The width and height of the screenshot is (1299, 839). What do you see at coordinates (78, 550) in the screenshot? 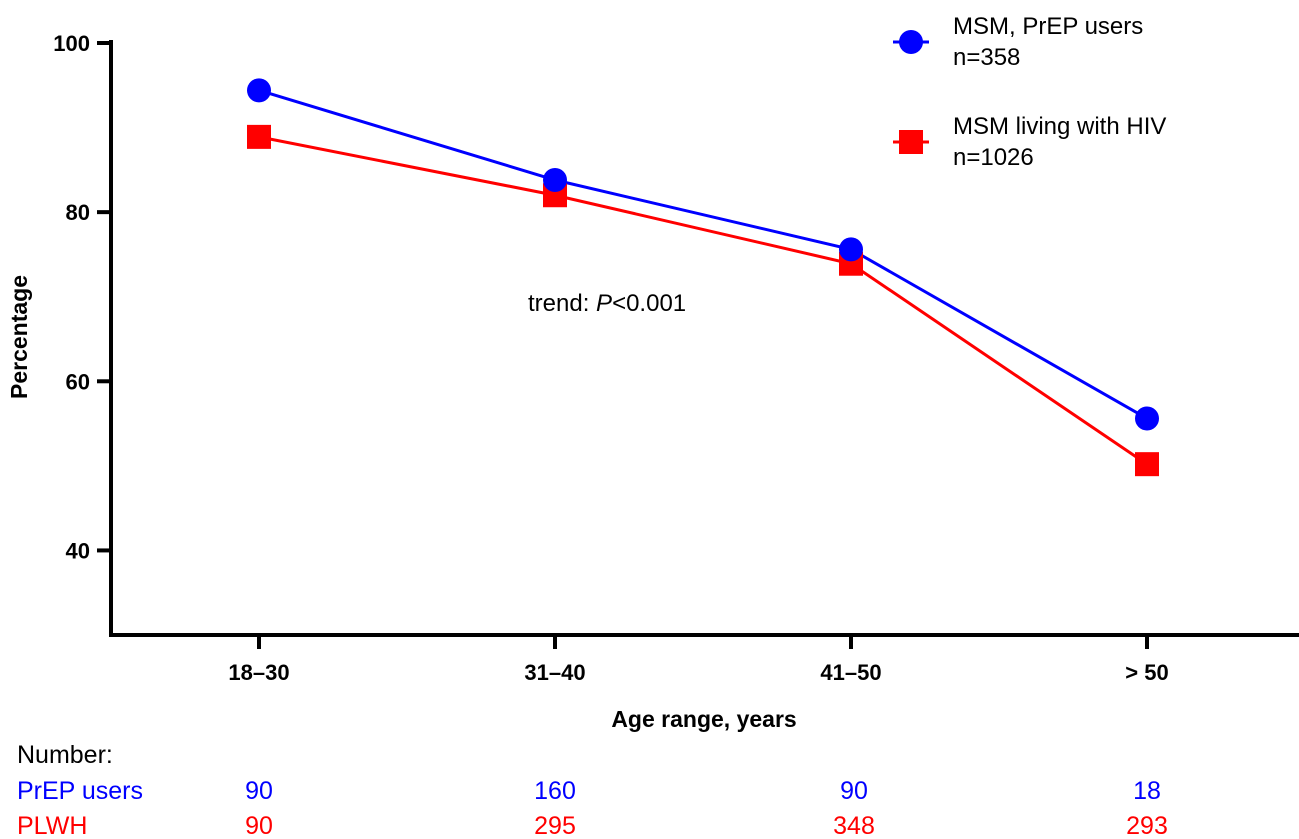
I see `y-tick-label: 40` at bounding box center [78, 550].